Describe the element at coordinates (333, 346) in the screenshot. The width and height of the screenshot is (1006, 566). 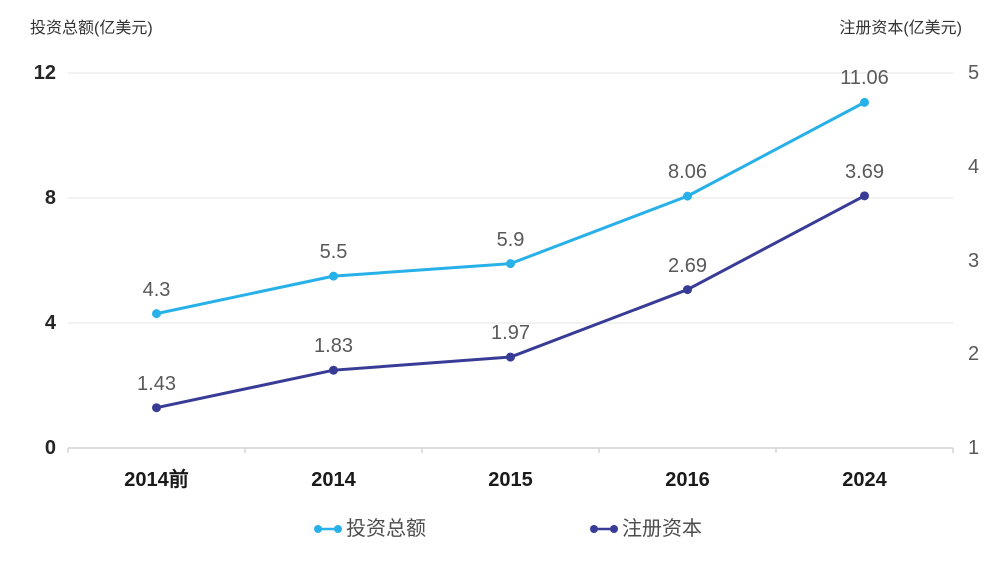
I see `data-point-label: 1.83` at that location.